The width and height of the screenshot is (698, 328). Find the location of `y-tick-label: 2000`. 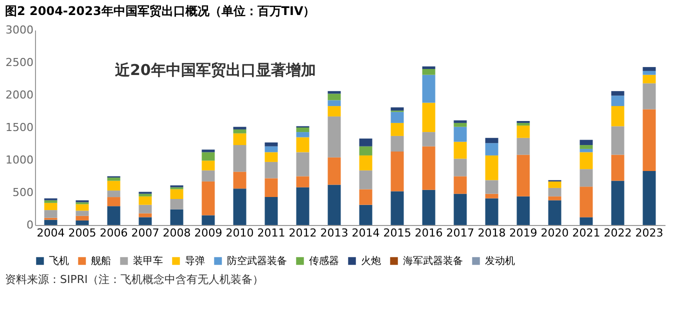

y-tick-label: 2000 is located at coordinates (20, 95).